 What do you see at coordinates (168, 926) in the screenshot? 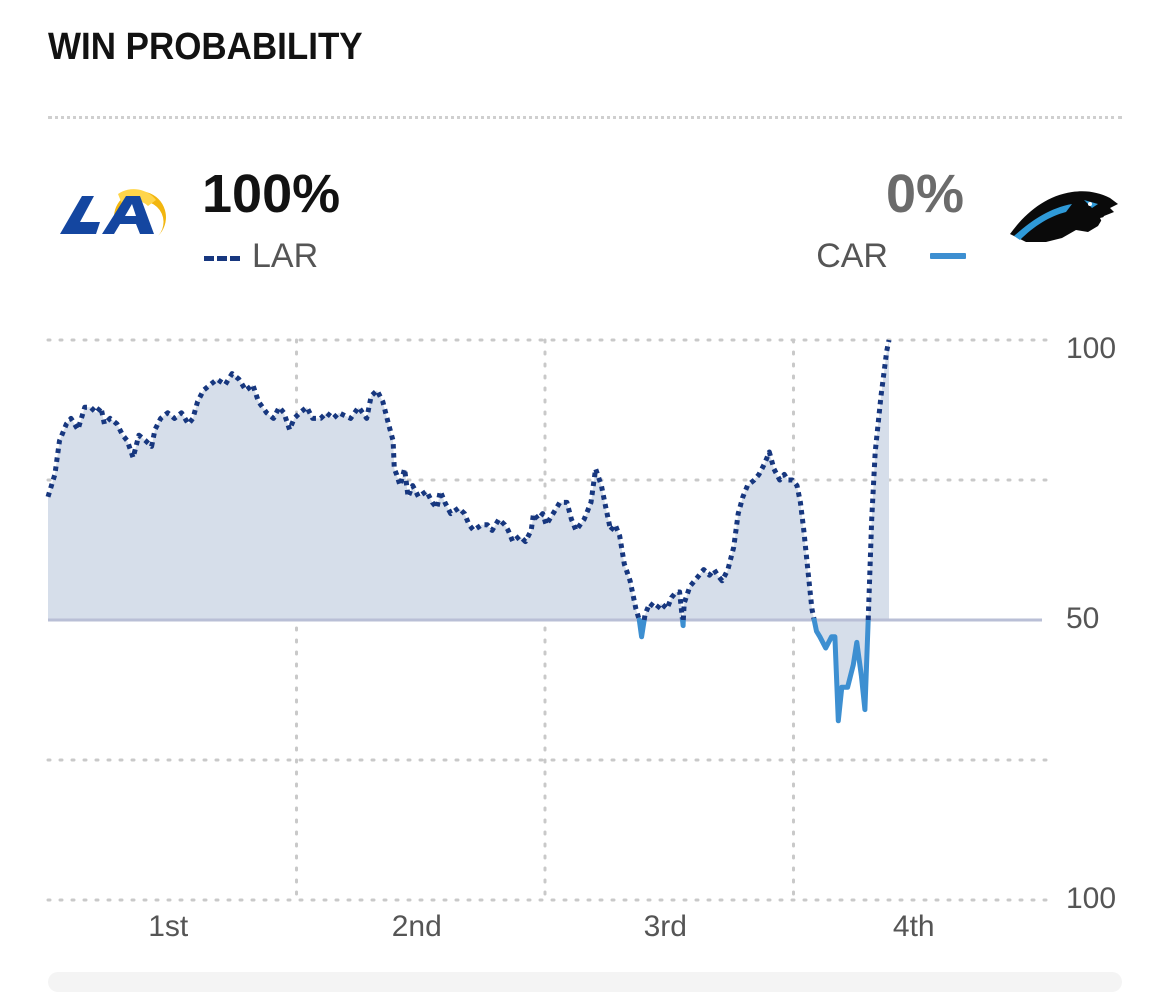
I see `x-tick-label: 1st` at bounding box center [168, 926].